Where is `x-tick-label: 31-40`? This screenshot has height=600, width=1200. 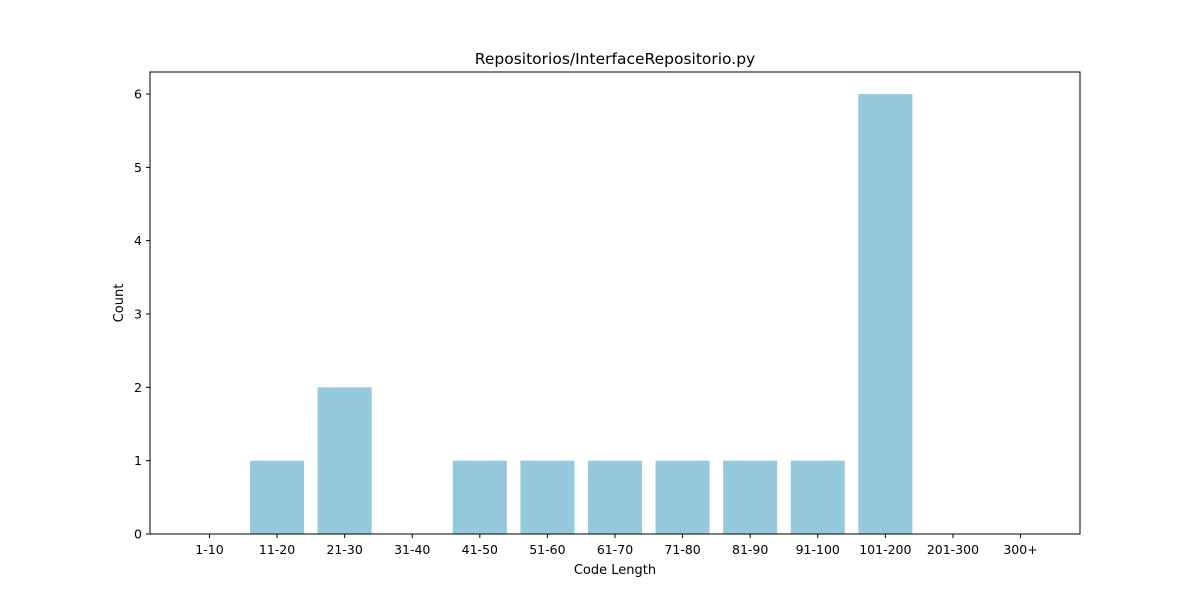 x-tick-label: 31-40 is located at coordinates (412, 549).